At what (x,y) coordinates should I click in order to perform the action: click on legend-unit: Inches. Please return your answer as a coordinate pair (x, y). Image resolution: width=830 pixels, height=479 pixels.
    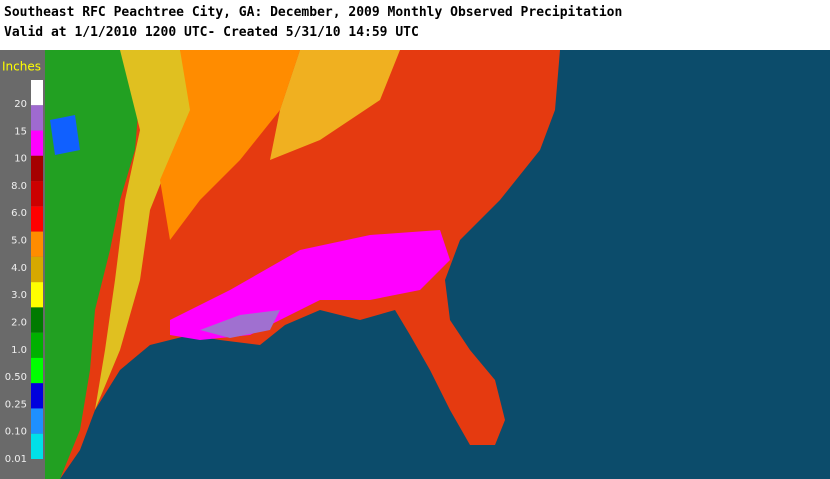
    Looking at the image, I should click on (21, 67).